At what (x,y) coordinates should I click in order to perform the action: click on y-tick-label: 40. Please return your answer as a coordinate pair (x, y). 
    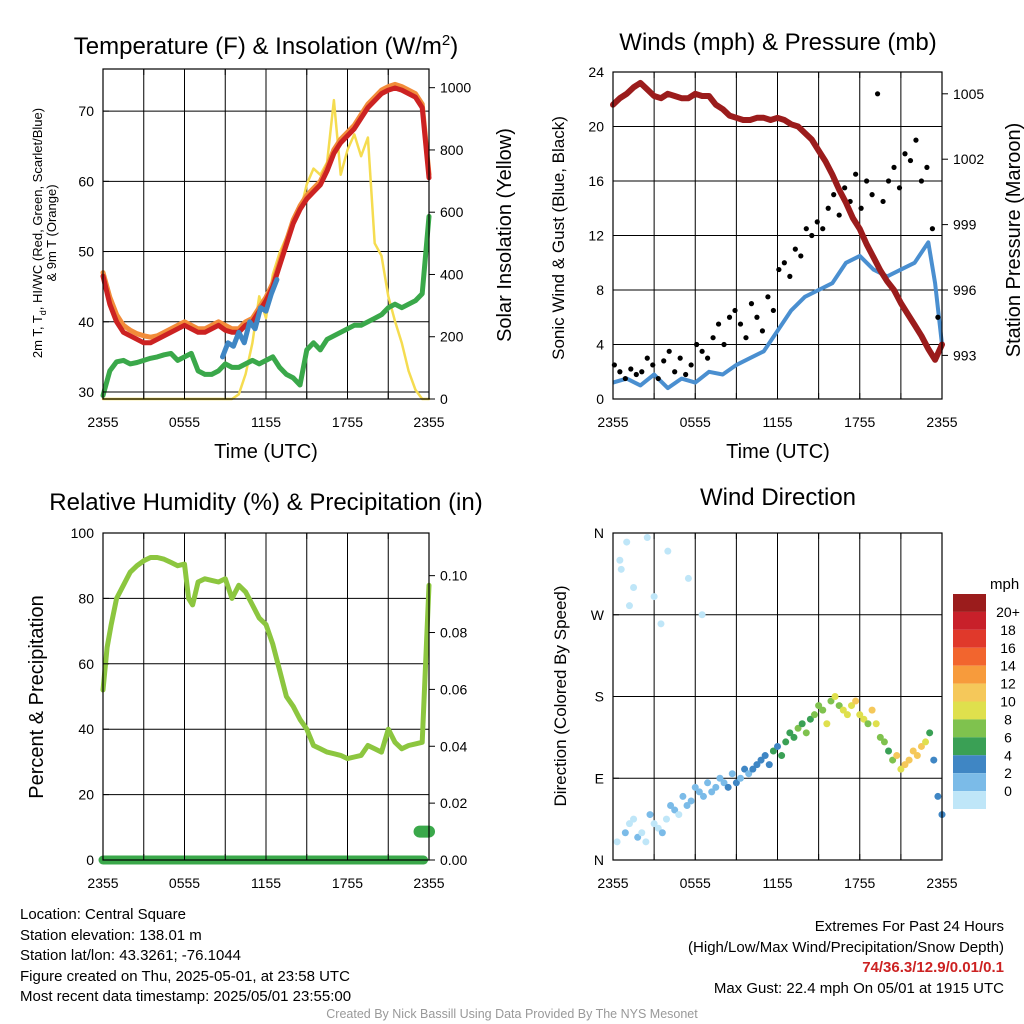
    Looking at the image, I should click on (86, 322).